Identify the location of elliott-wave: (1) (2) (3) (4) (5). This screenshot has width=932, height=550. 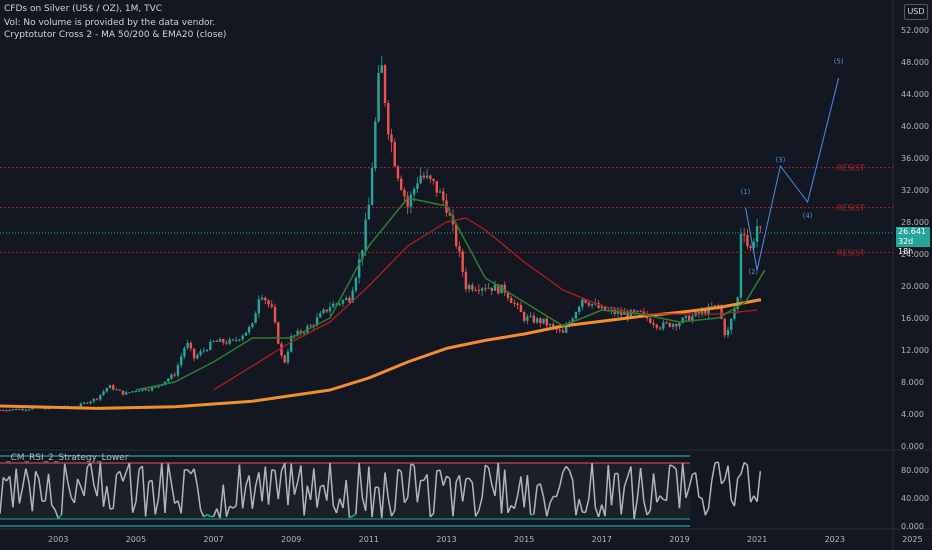
(791, 167).